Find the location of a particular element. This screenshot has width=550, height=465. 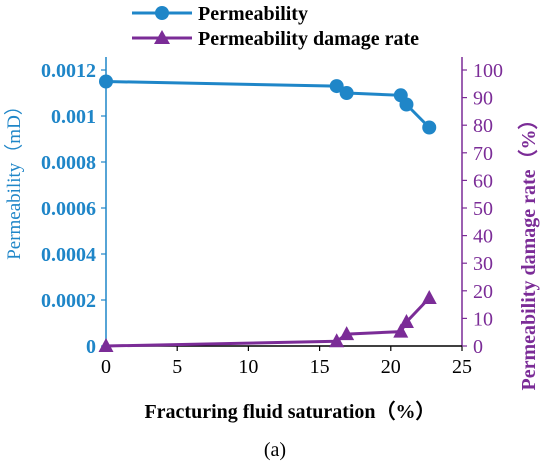

left-axis-title: Permeability（mD） is located at coordinates (14, 178).